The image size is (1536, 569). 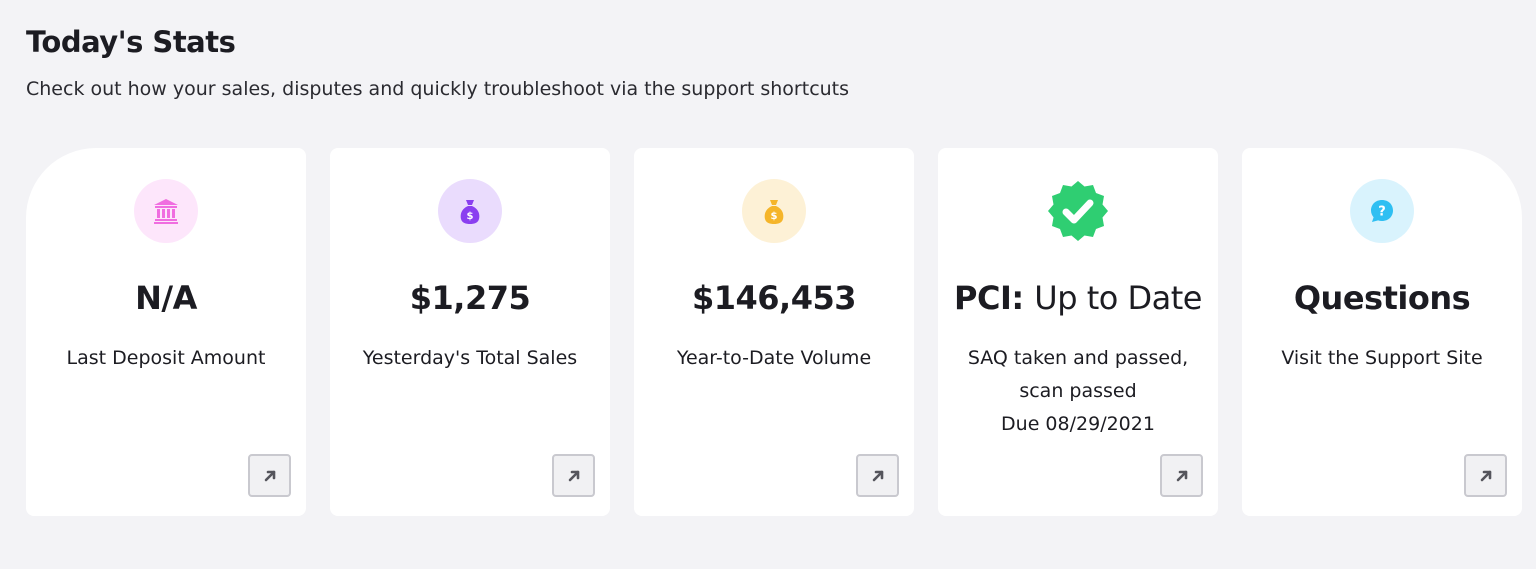 I want to click on ytd-volume-card: $ $146,453 Year-to-Date Volume, so click(x=774, y=332).